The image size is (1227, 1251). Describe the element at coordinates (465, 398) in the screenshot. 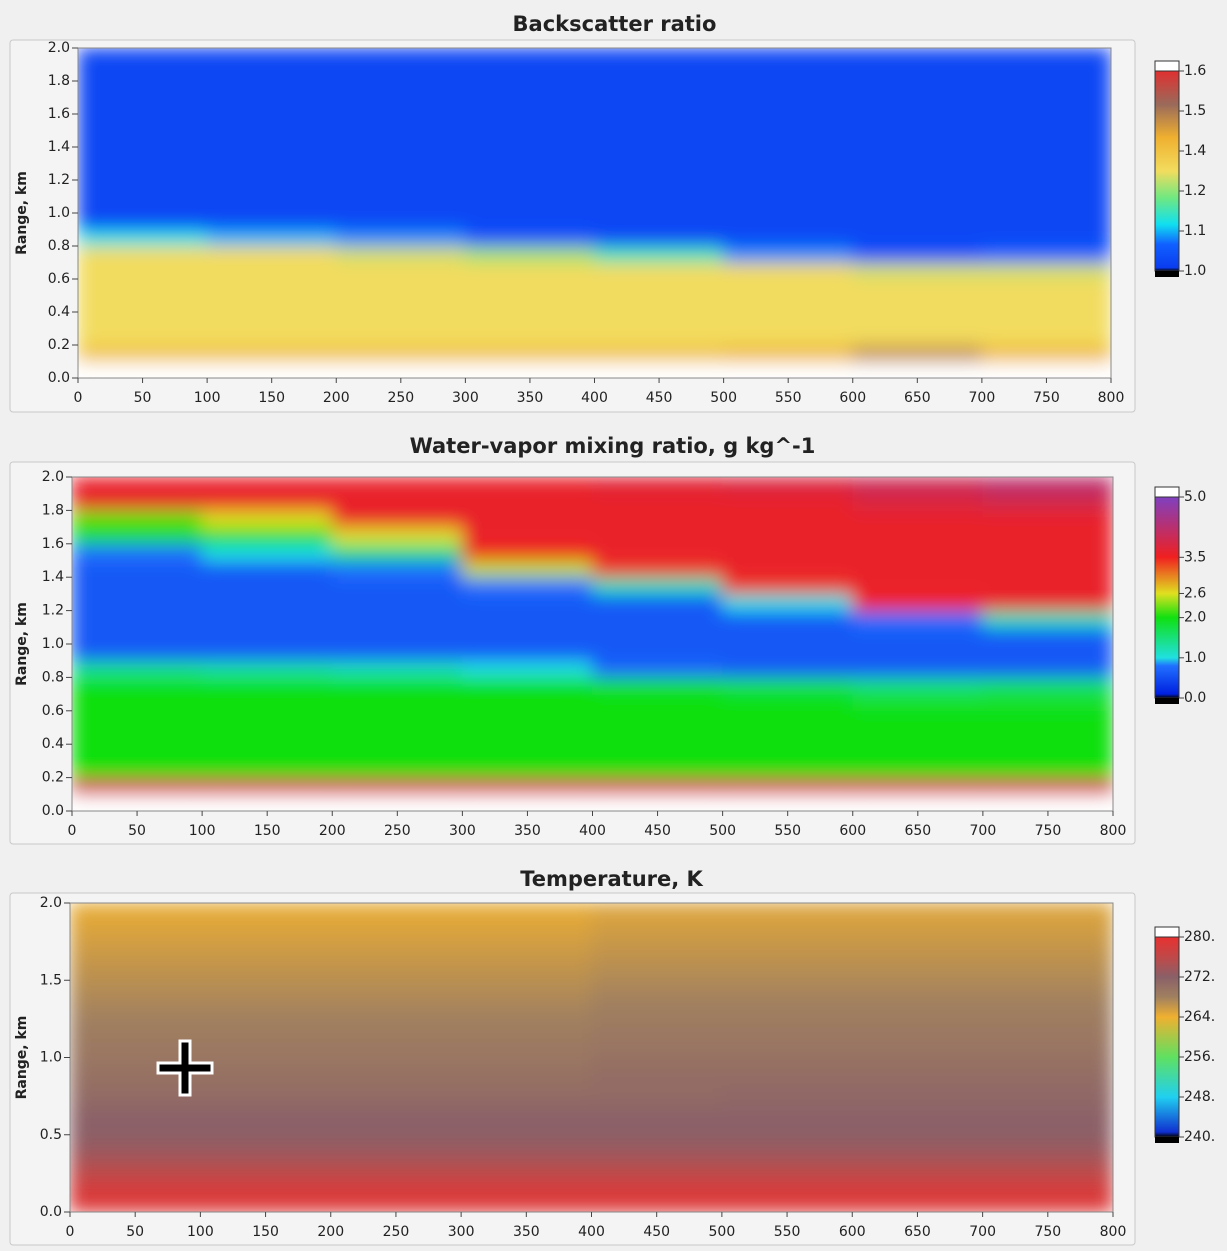

I see `x-tick-label: 300` at that location.